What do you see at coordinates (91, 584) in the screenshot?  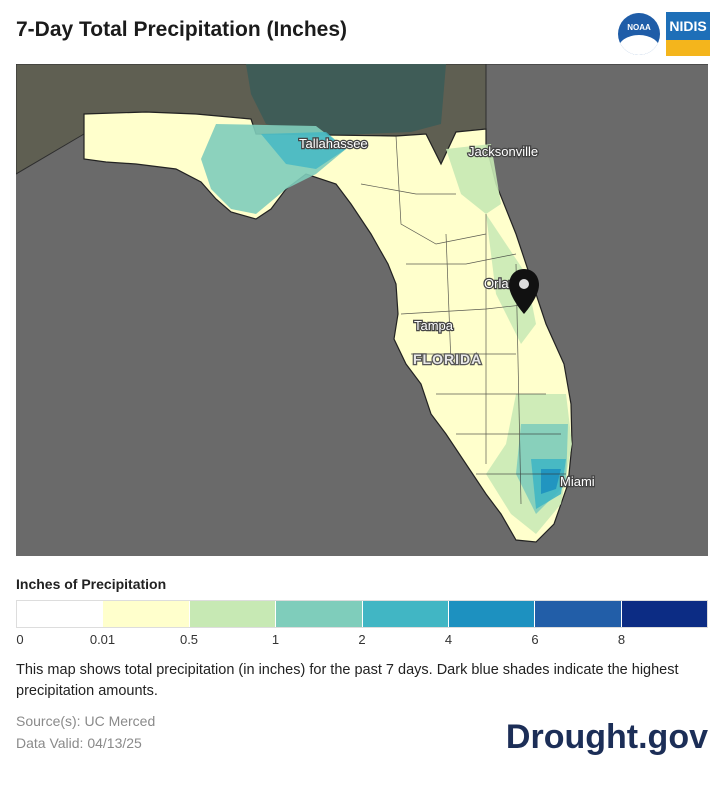 I see `legend-title: Inches of Precipitation` at bounding box center [91, 584].